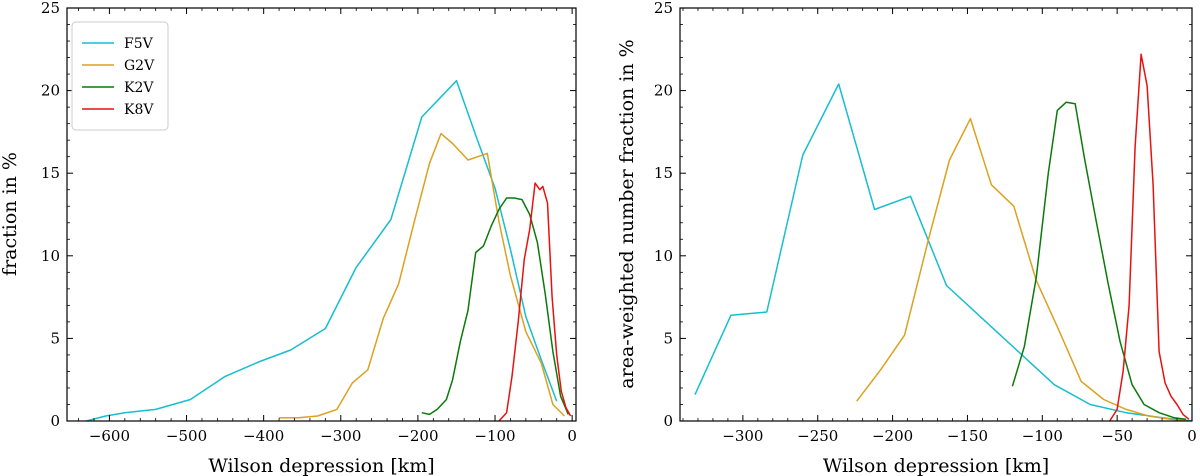 The image size is (1200, 476). I want to click on left-x-tick-label: −200, so click(417, 436).